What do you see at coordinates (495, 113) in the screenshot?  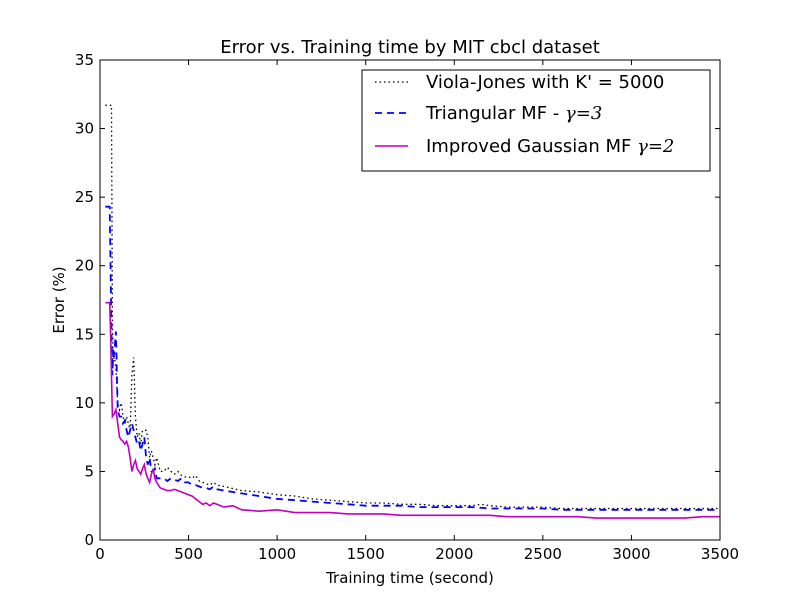 I see `legend-label-text: Triangular MF -` at bounding box center [495, 113].